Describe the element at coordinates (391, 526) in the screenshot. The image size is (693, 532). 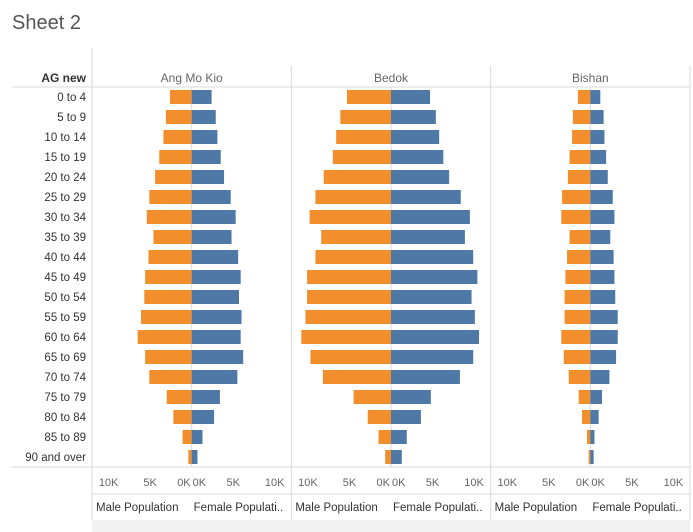
I see `footer-scrollbar` at that location.